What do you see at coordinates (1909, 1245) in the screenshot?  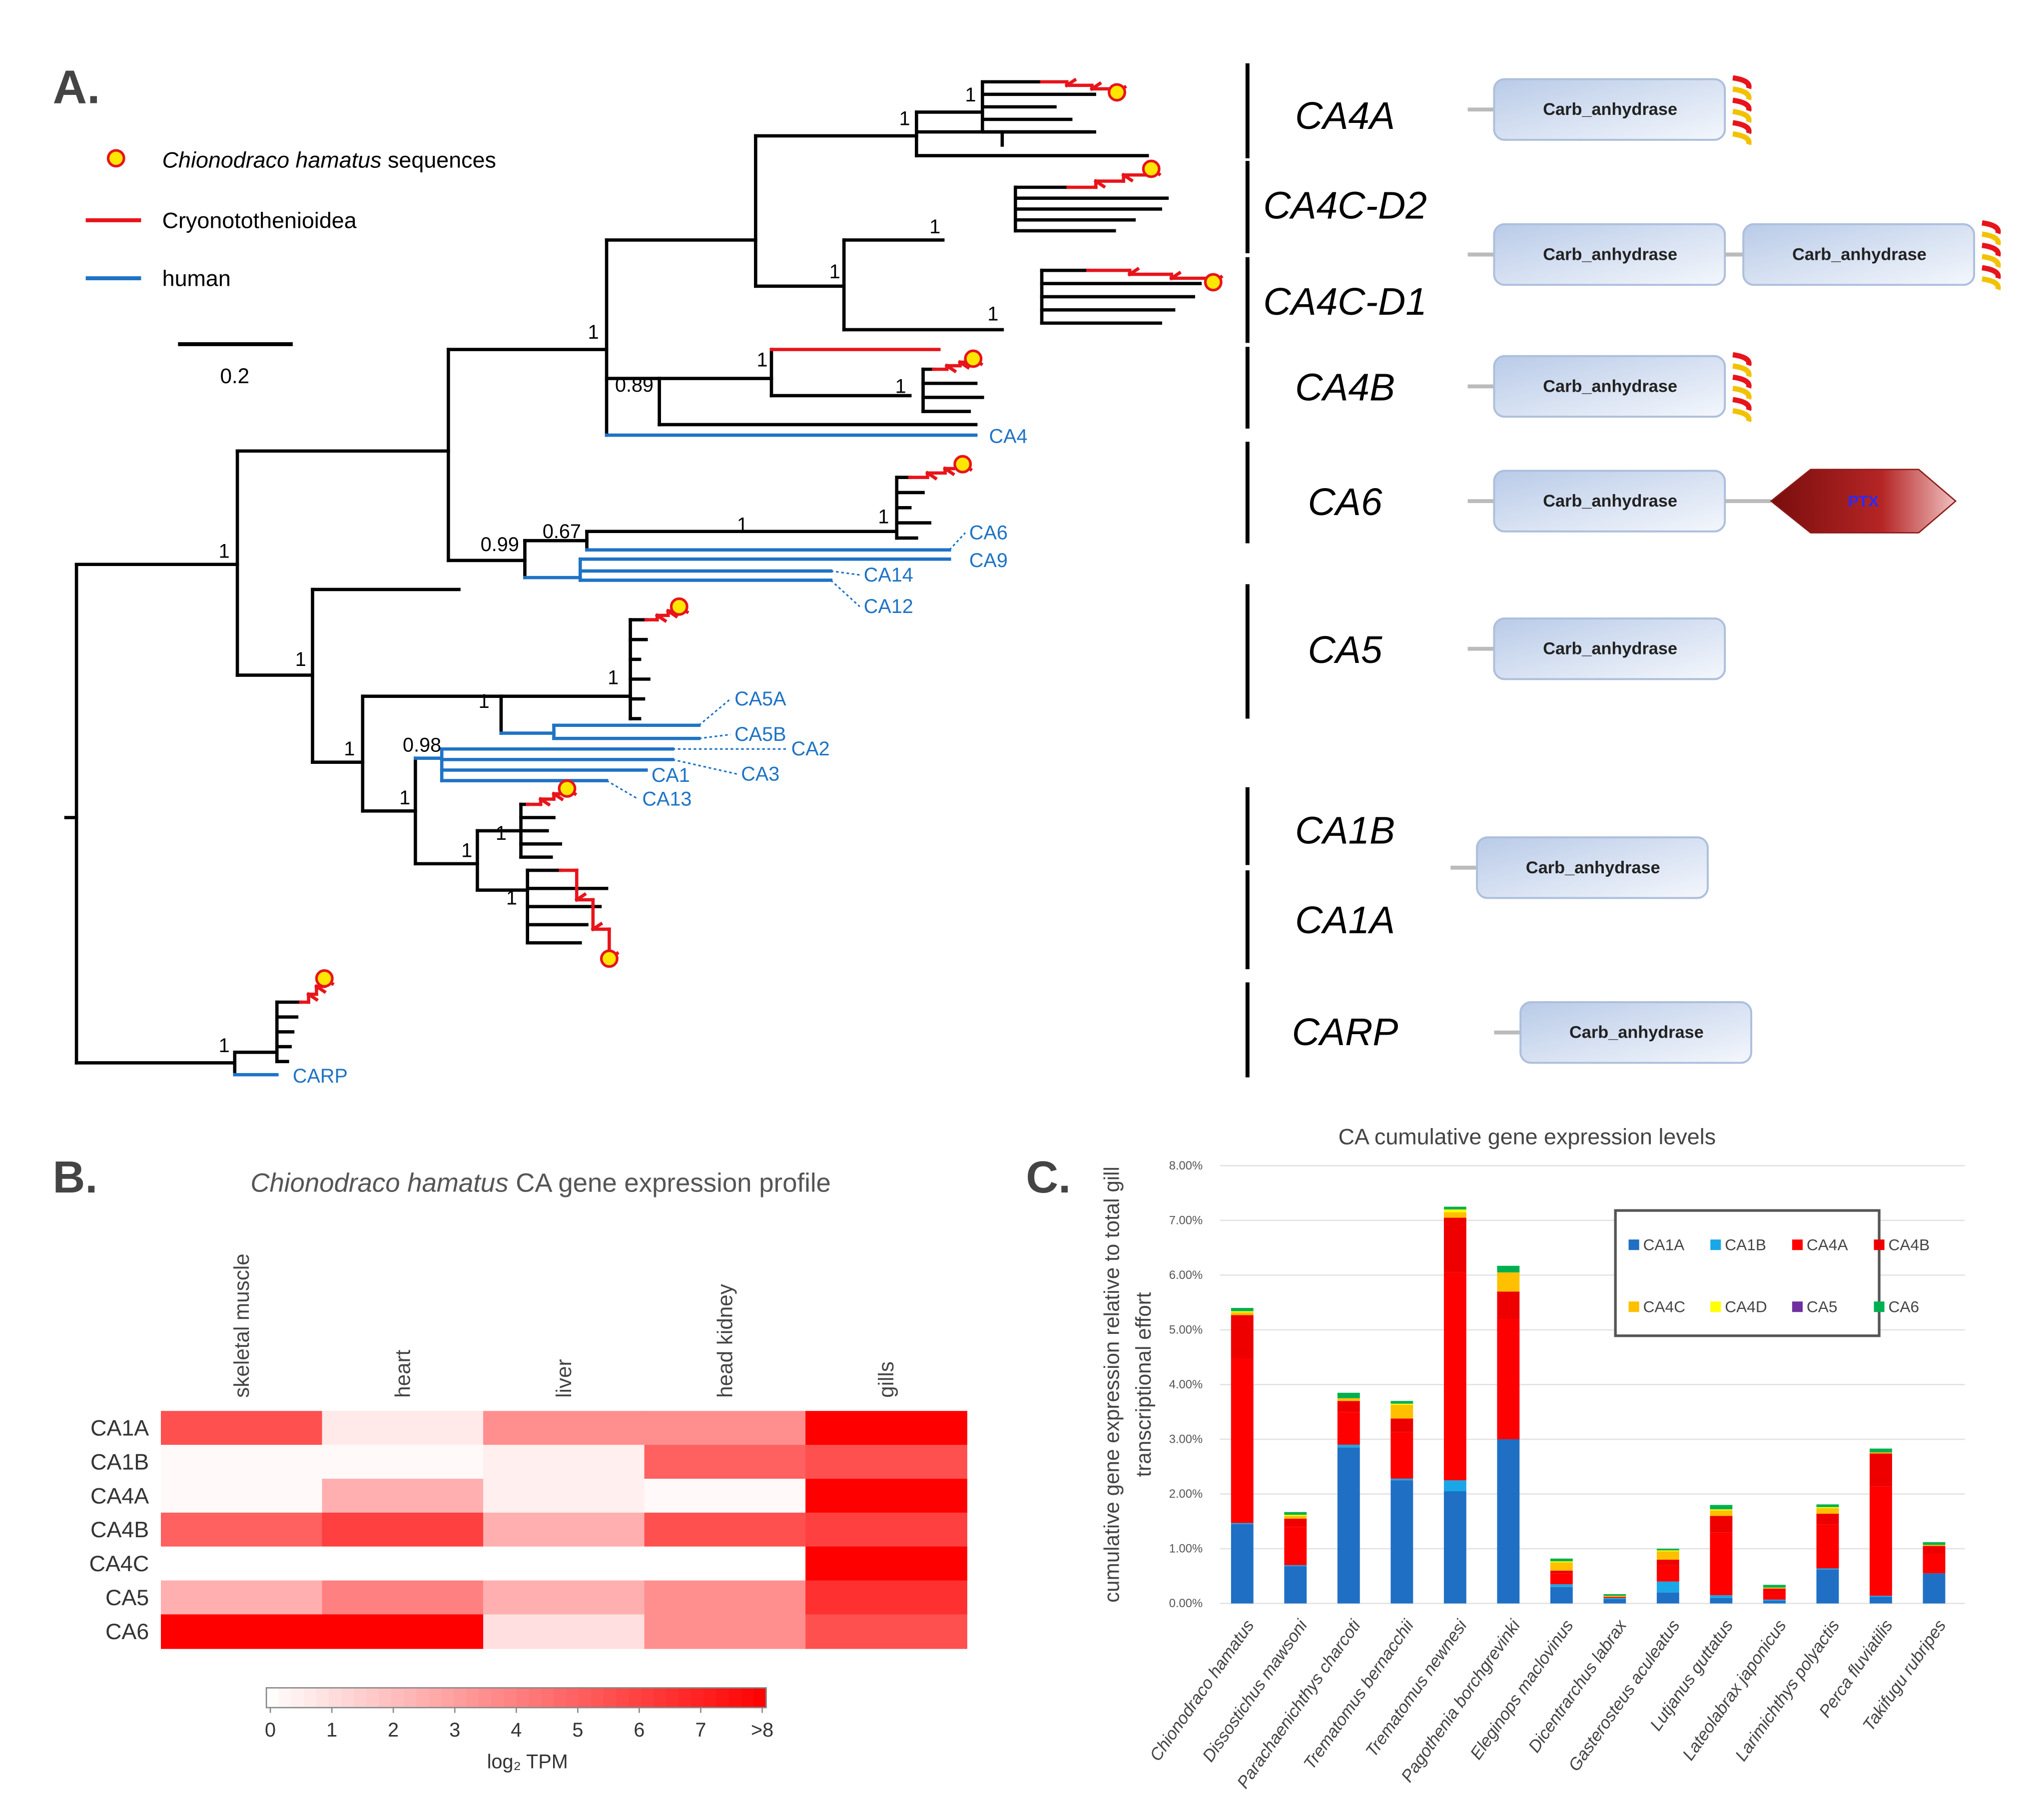 I see `legend-label: CA4B` at bounding box center [1909, 1245].